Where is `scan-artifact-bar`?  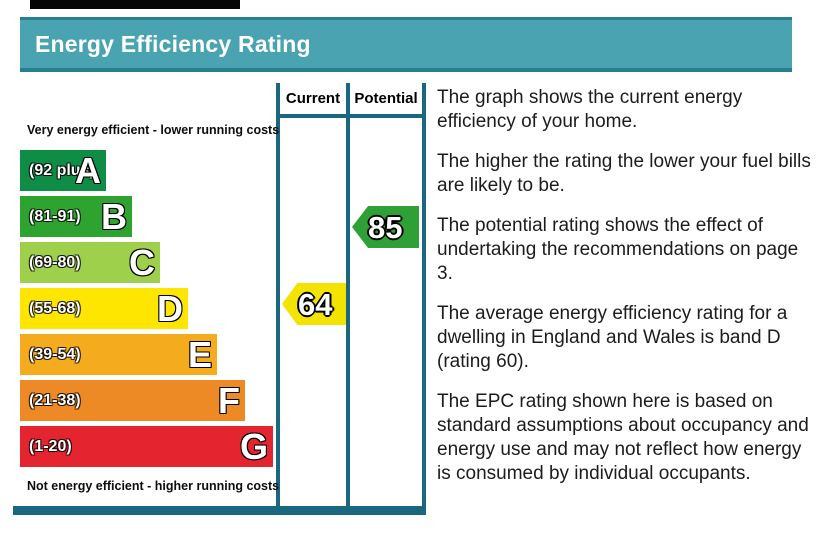 scan-artifact-bar is located at coordinates (135, 4).